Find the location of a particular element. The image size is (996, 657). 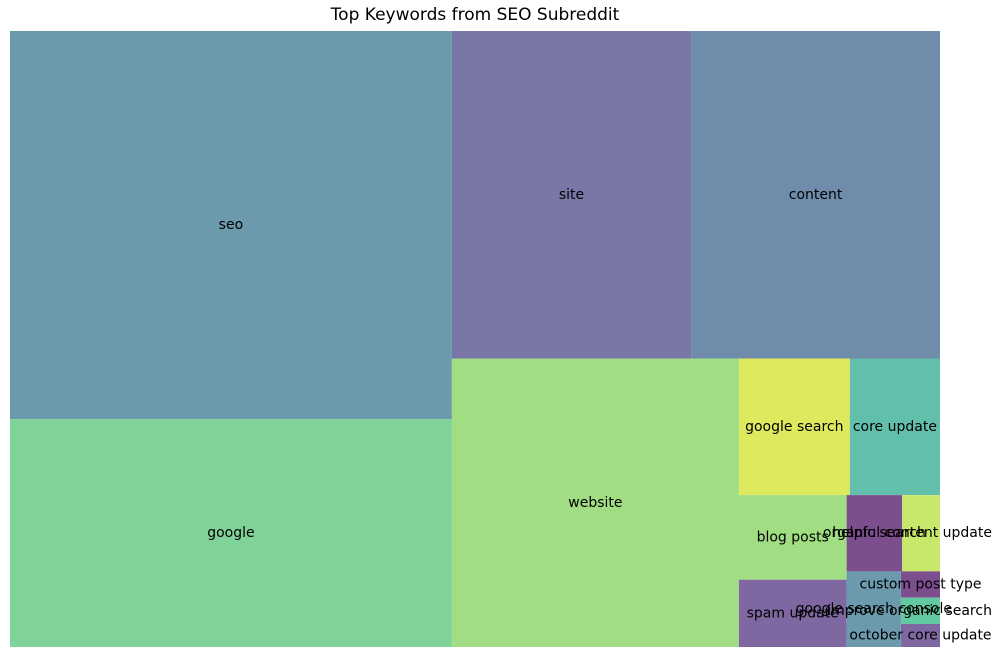

treemap-label-custom-post-type: custom post type is located at coordinates (921, 585).